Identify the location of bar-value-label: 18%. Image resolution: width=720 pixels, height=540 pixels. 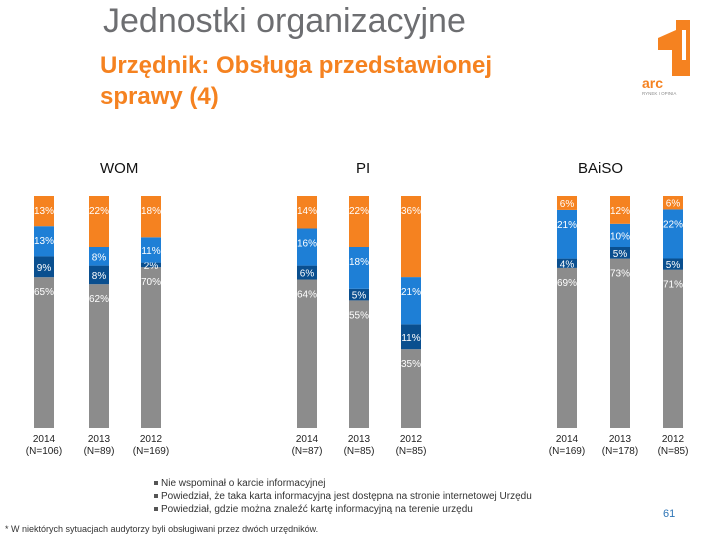
(151, 211).